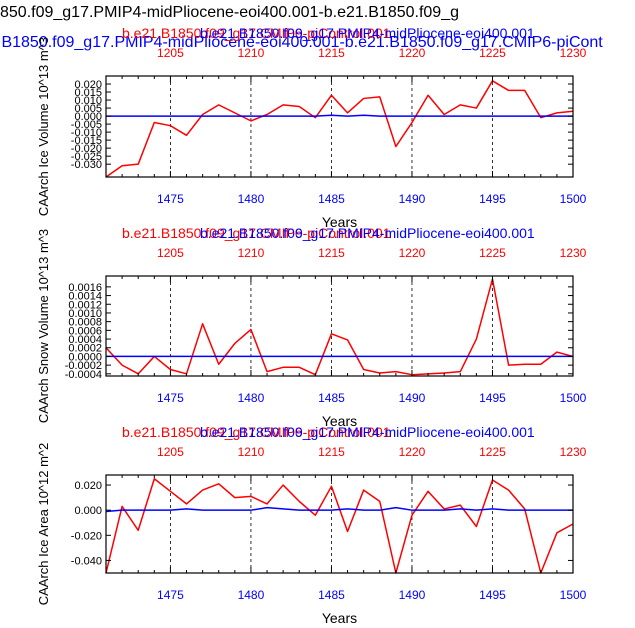  I want to click on y-tick-label: 0.0010, so click(85, 314).